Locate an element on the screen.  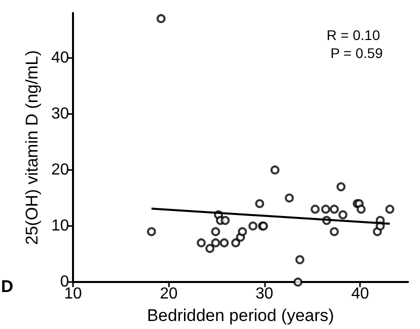
y-tick-label: 40 is located at coordinates (60, 57).